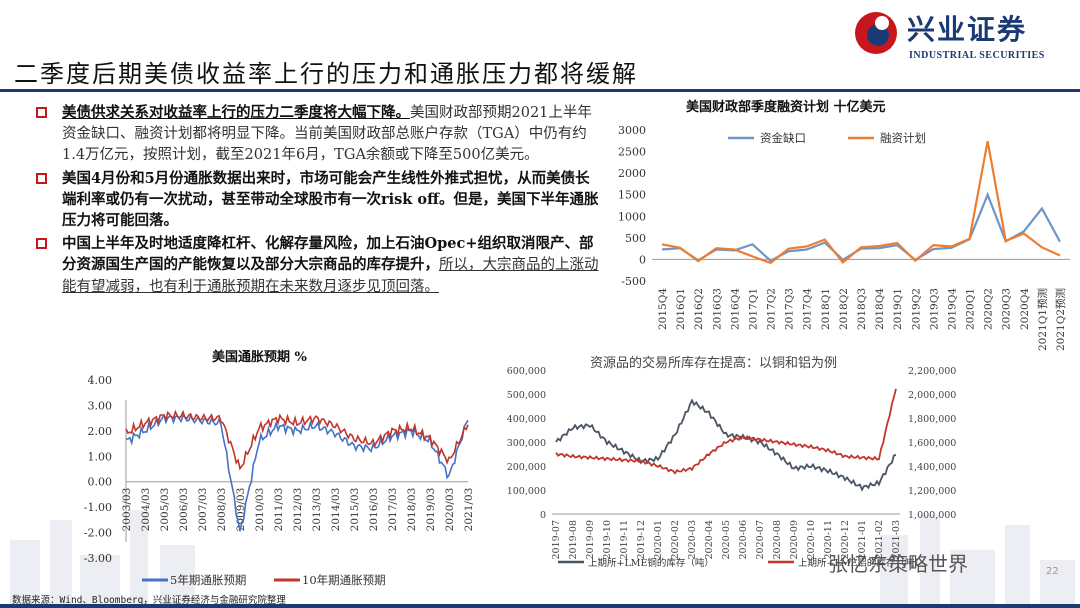 The height and width of the screenshot is (608, 1080). What do you see at coordinates (1025, 309) in the screenshot?
I see `x-tick-label: 2020Q4` at bounding box center [1025, 309].